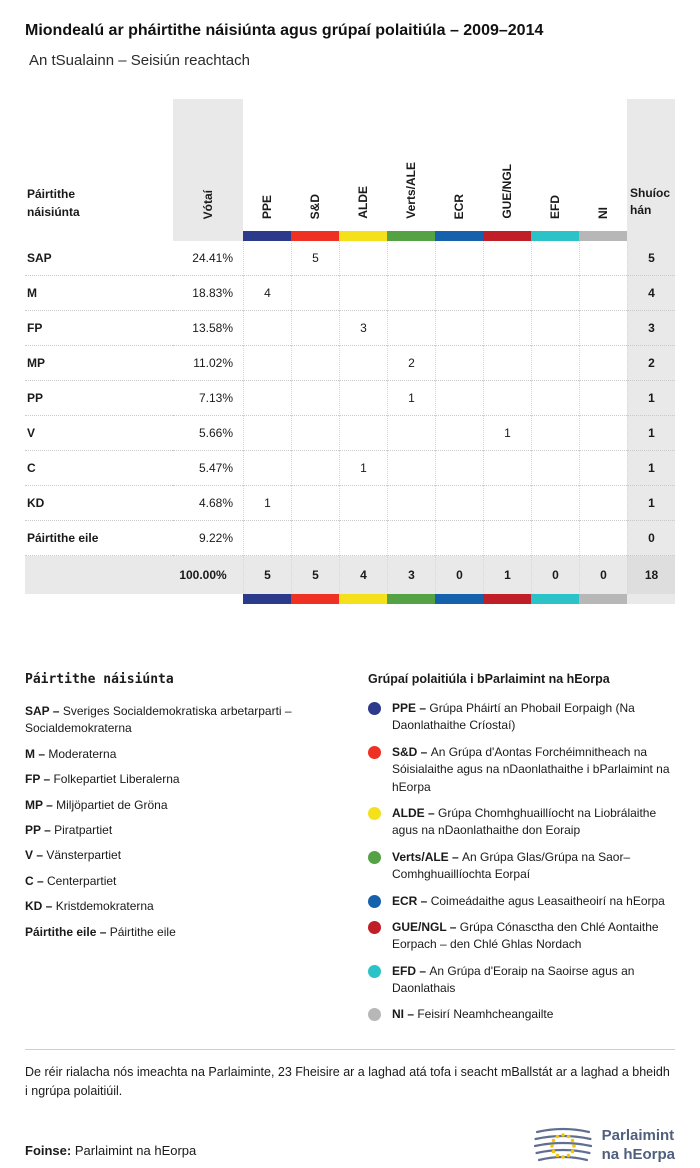 The width and height of the screenshot is (700, 1168). Describe the element at coordinates (411, 575) in the screenshot. I see `total-group-seats: 3` at that location.